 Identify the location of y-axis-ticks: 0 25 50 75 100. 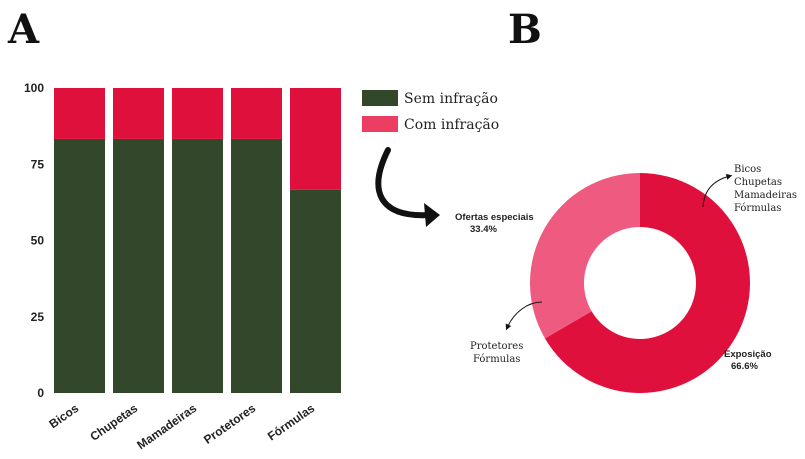
(34, 240).